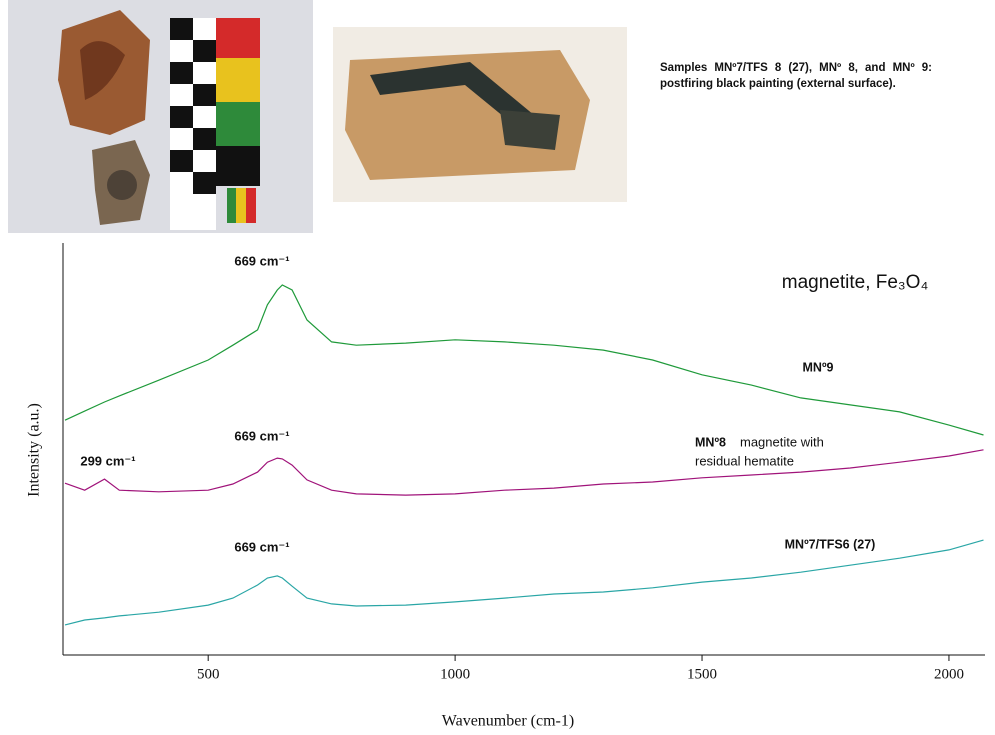  Describe the element at coordinates (160, 116) in the screenshot. I see `photo-shards` at that location.